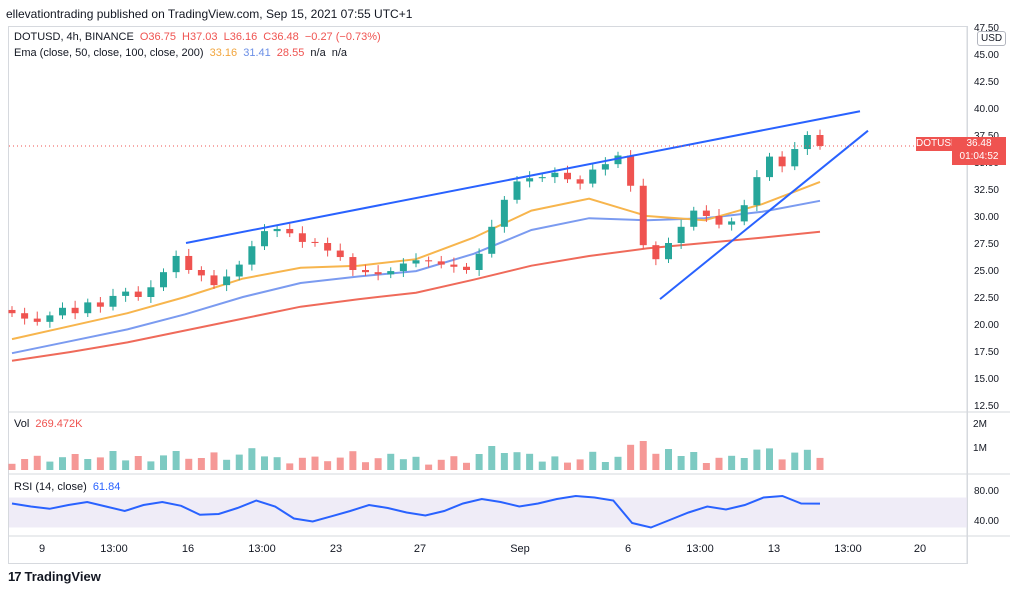 This screenshot has width=1024, height=591. I want to click on volume-label: Vol, so click(22, 424).